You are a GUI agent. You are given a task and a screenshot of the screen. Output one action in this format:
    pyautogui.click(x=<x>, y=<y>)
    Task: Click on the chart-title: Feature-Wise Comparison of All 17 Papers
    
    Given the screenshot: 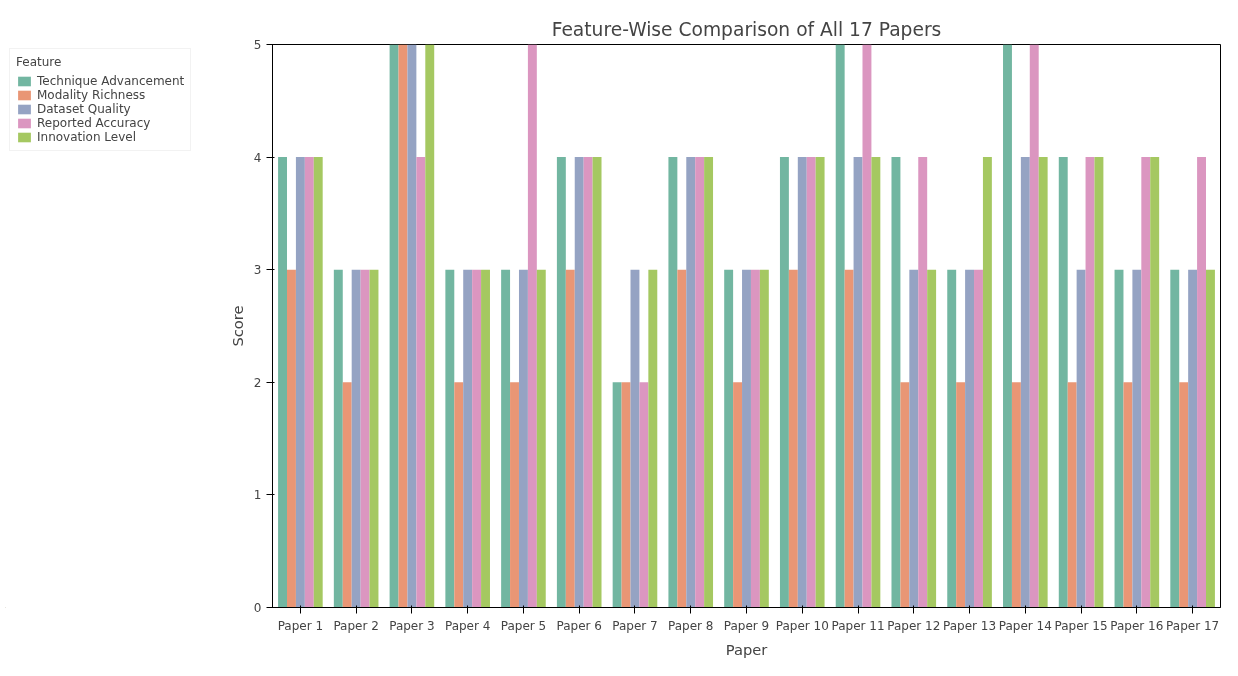 What is the action you would take?
    pyautogui.click(x=746, y=29)
    